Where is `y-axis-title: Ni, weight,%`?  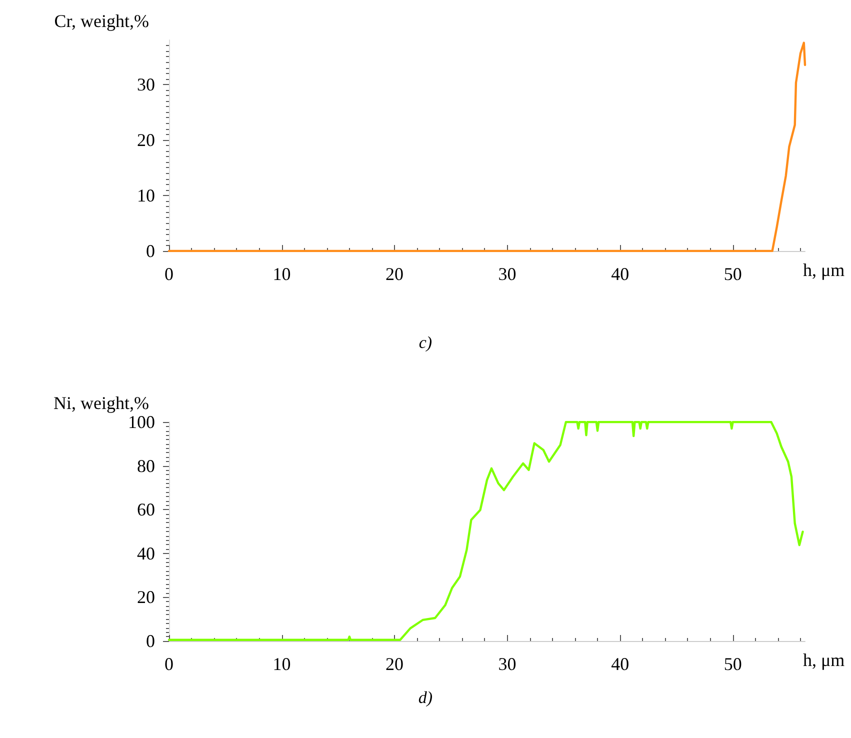
y-axis-title: Ni, weight,% is located at coordinates (102, 403).